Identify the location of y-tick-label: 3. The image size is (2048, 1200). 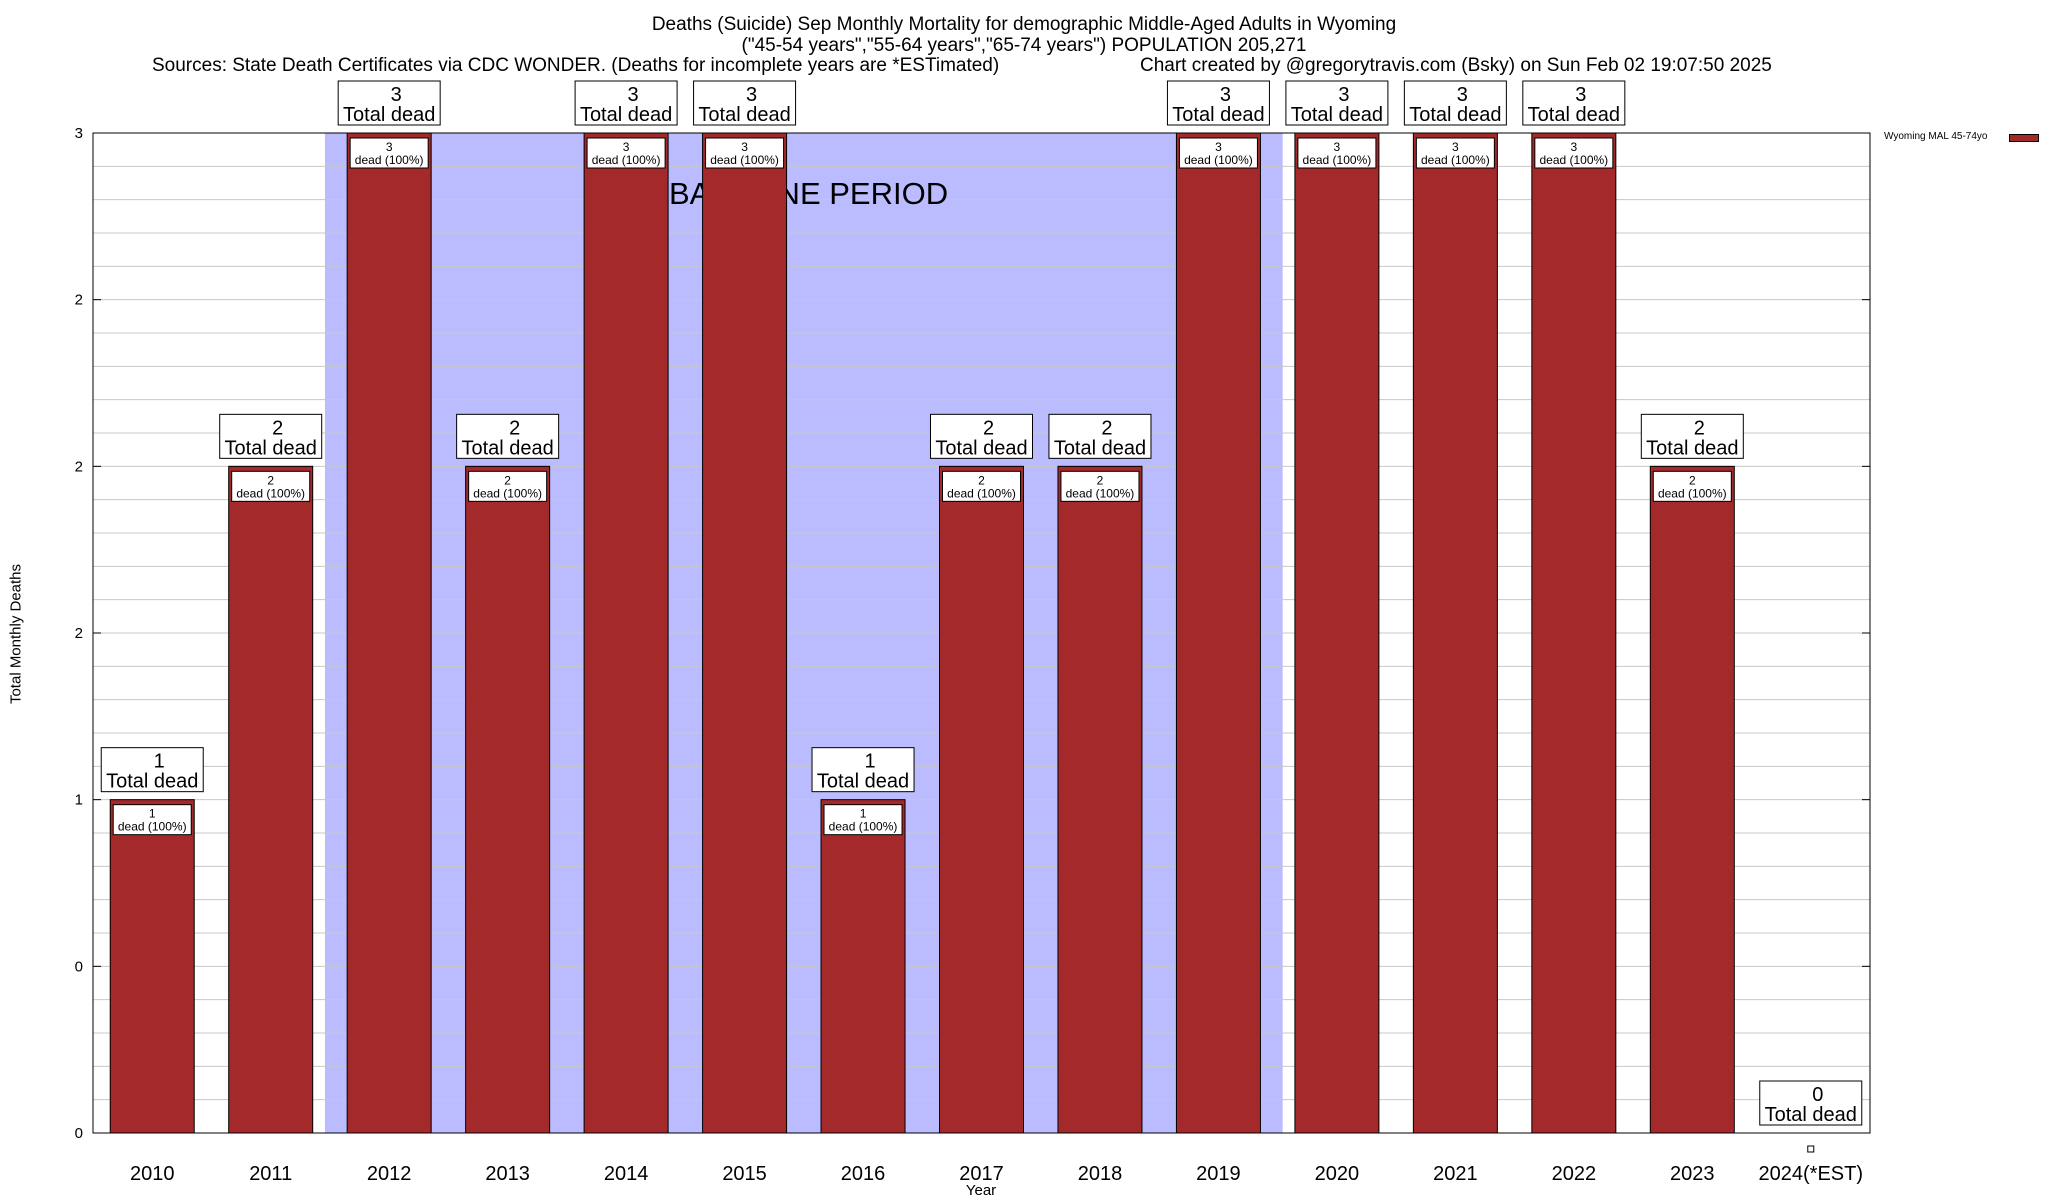
(79, 133).